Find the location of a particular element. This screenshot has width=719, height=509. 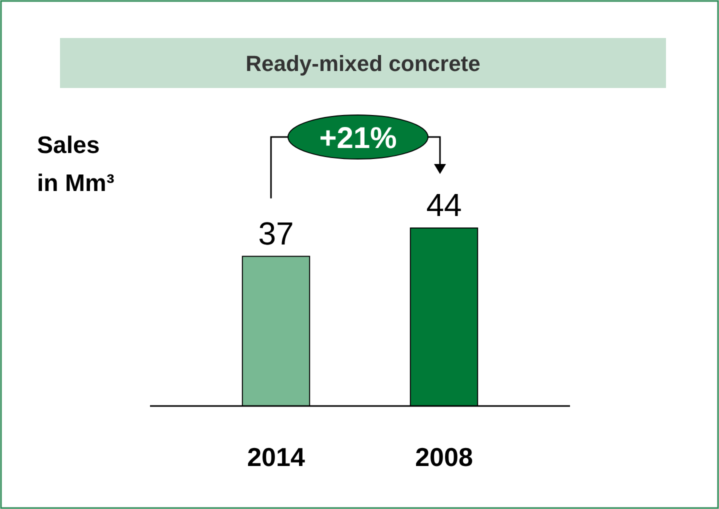

data-label: 44 is located at coordinates (444, 205).